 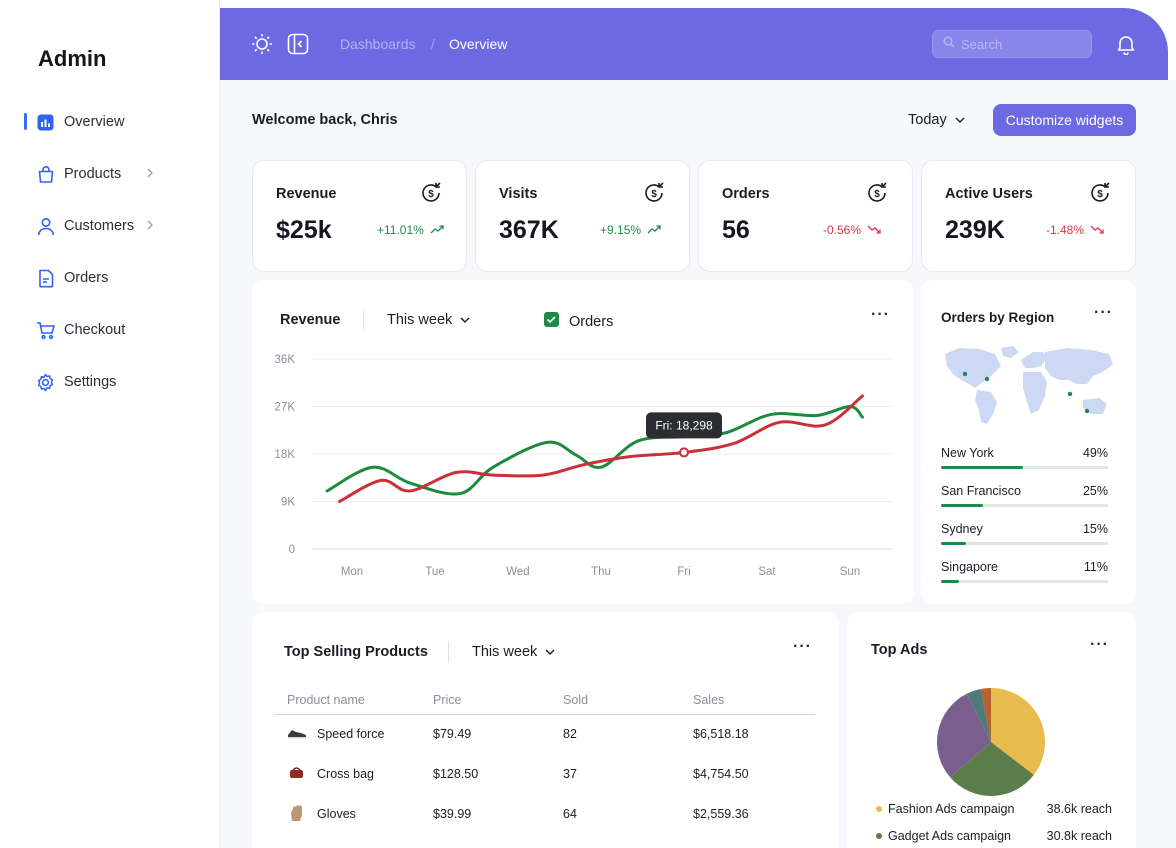 I want to click on bell-icon, so click(x=1126, y=44).